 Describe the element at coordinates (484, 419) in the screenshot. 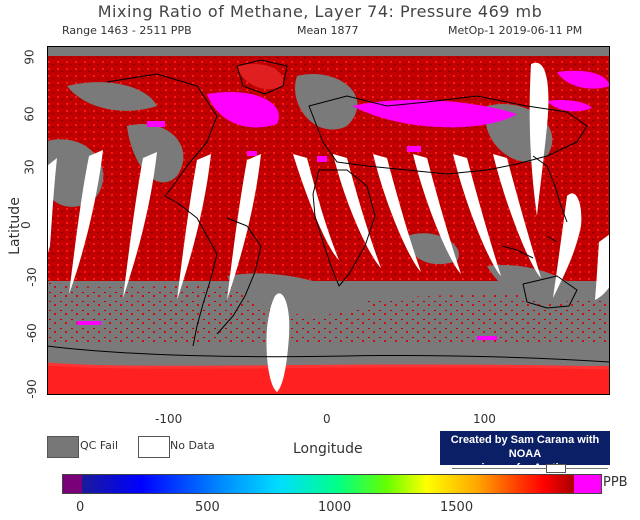

I see `lon-tick-100: 100` at that location.